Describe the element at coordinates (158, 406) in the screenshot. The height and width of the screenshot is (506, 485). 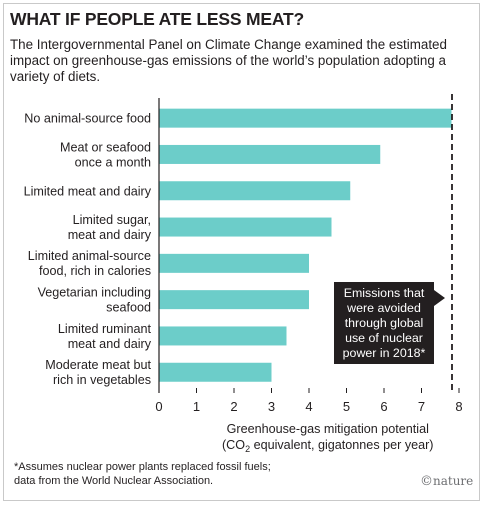
I see `x-tick-label-0: 0` at that location.